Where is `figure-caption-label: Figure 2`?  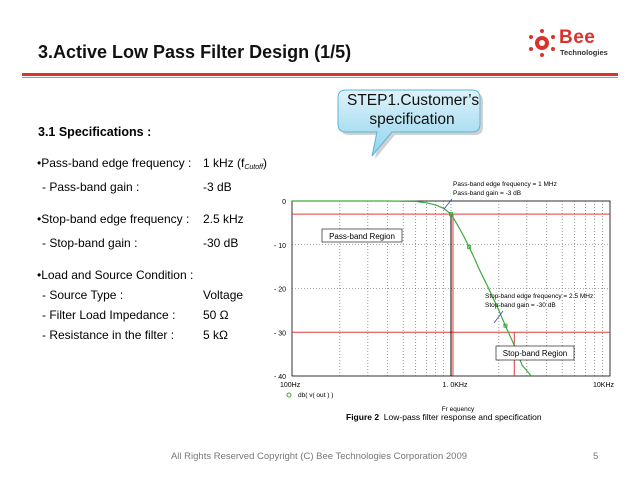 figure-caption-label: Figure 2 is located at coordinates (363, 417).